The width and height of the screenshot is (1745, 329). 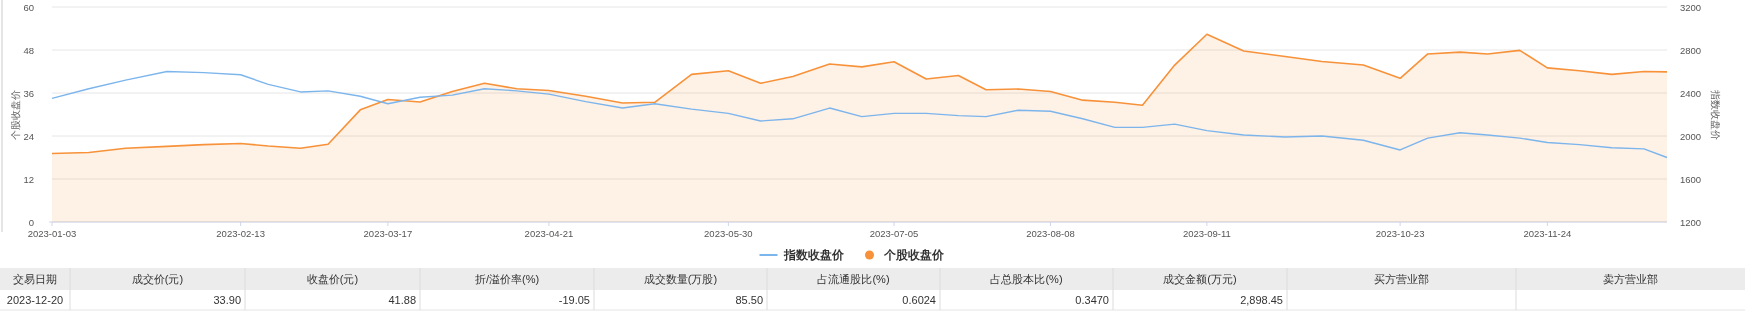 I want to click on table: 交易日期 成交价(元) 收盘价(元) 折/溢价率(%) 成交数量(万股) 占流通股比(%) 占总股本比(%) 成交金额(万元) 买方营业部 卖方营业部 2023-12-20 33.90 41.88 -19.05 85.50 0.6024 0.3470 2,898.45, so click(x=872, y=289).